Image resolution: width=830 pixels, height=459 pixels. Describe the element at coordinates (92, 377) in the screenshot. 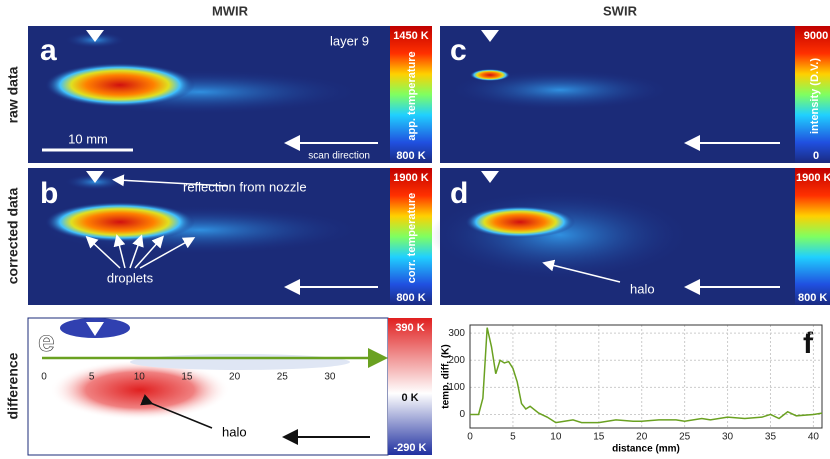

I see `axis-tick-label: 5` at that location.